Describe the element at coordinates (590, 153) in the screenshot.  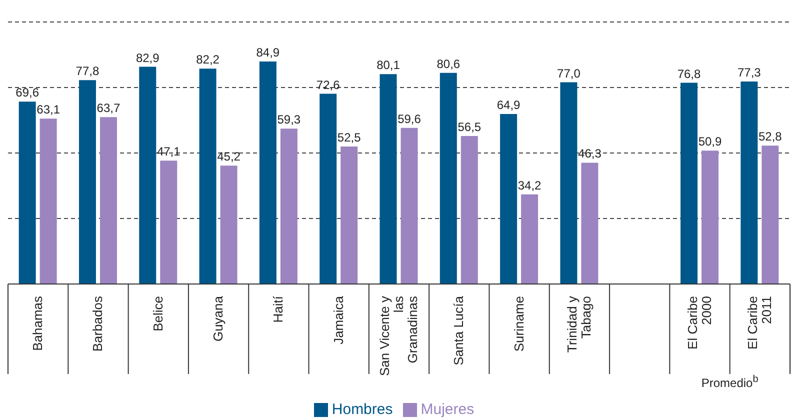
I see `data-label: 46,3` at that location.